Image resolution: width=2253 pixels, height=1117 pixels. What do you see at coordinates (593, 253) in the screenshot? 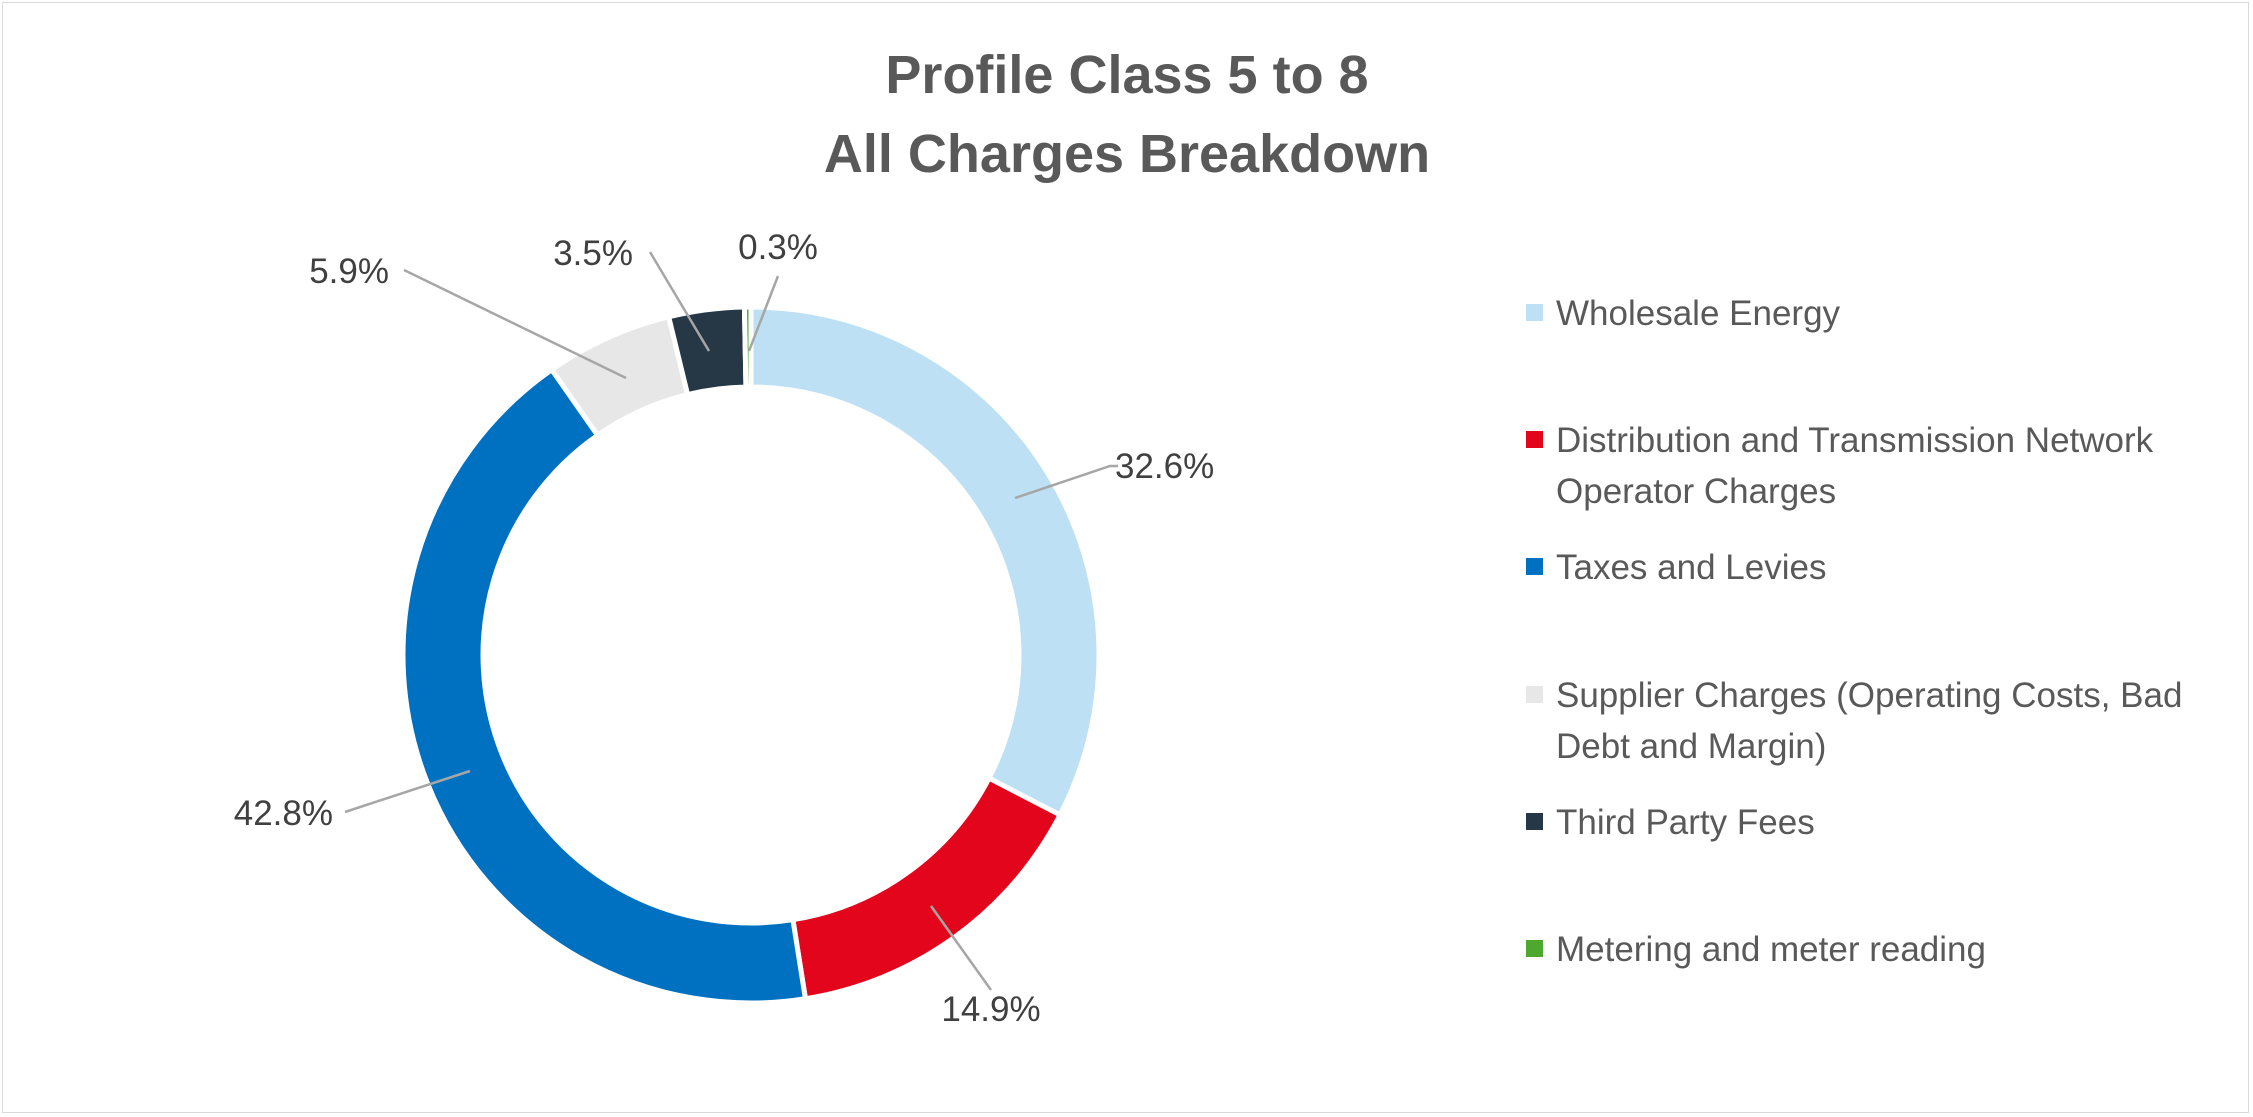
I see `data-label-third-party-fees: 3.5%` at bounding box center [593, 253].